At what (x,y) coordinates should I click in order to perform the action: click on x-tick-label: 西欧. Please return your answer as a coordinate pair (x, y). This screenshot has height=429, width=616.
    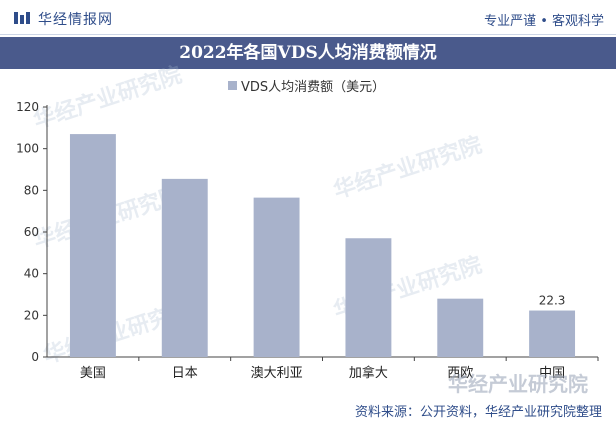
    Looking at the image, I should click on (460, 373).